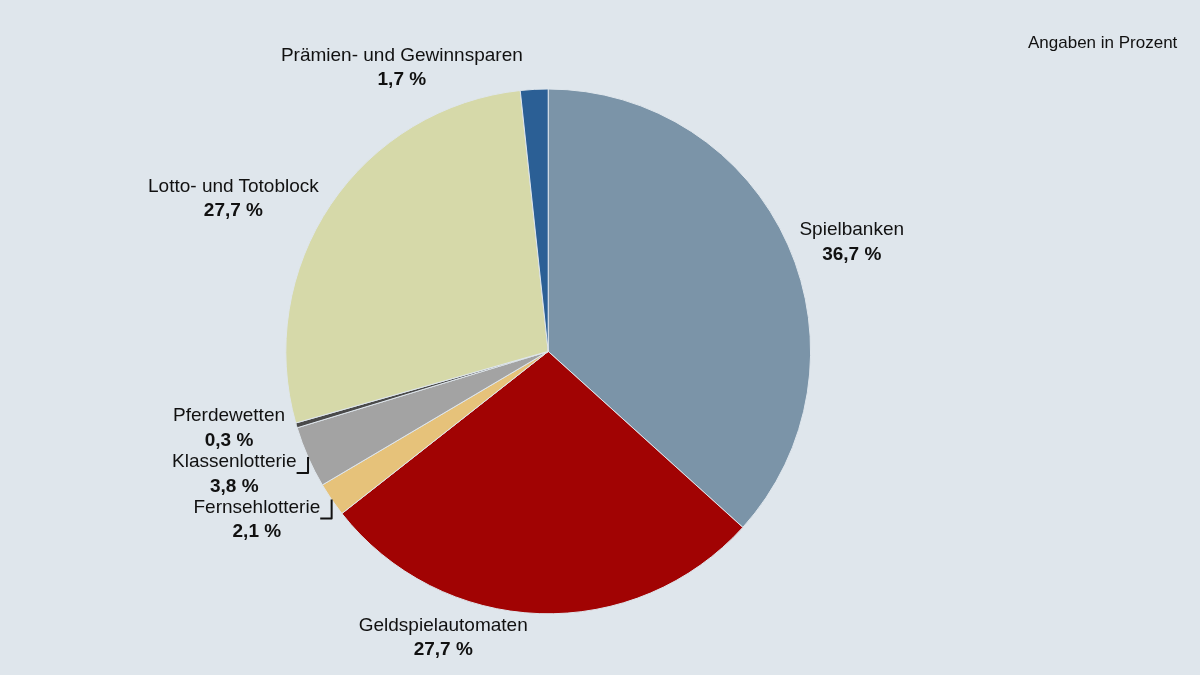 The height and width of the screenshot is (675, 1200). I want to click on slice-label: Pferdewetten, so click(229, 415).